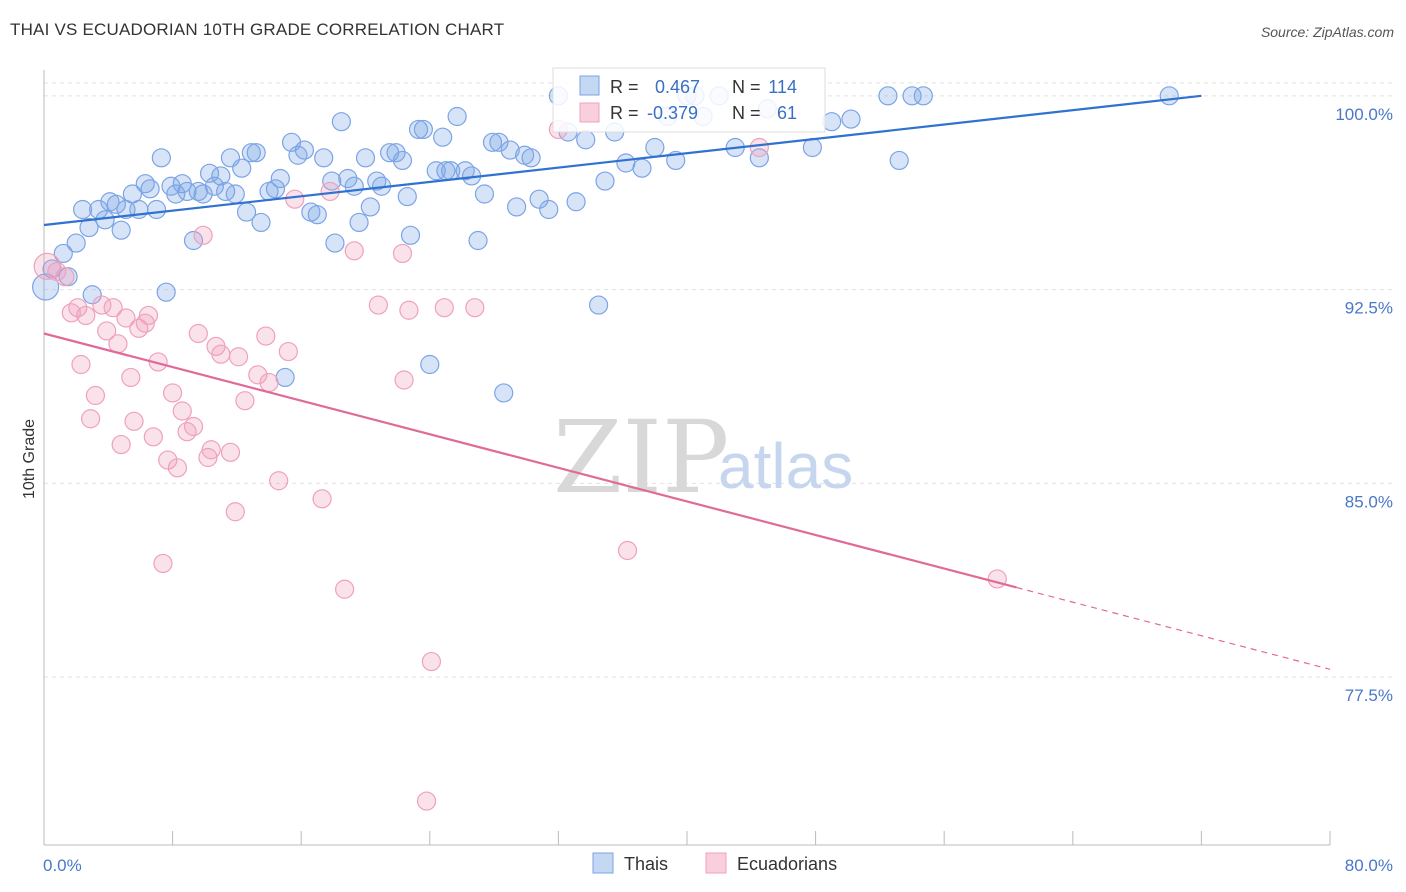 The width and height of the screenshot is (1406, 892). Describe the element at coordinates (689, 100) in the screenshot. I see `stats-box: R = 0.467 N = 114 R = -0.379 N = 61` at that location.